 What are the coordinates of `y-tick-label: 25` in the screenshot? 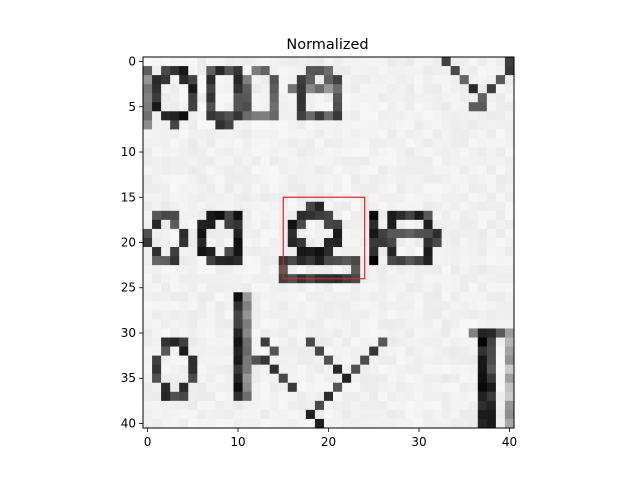 It's located at (128, 288).